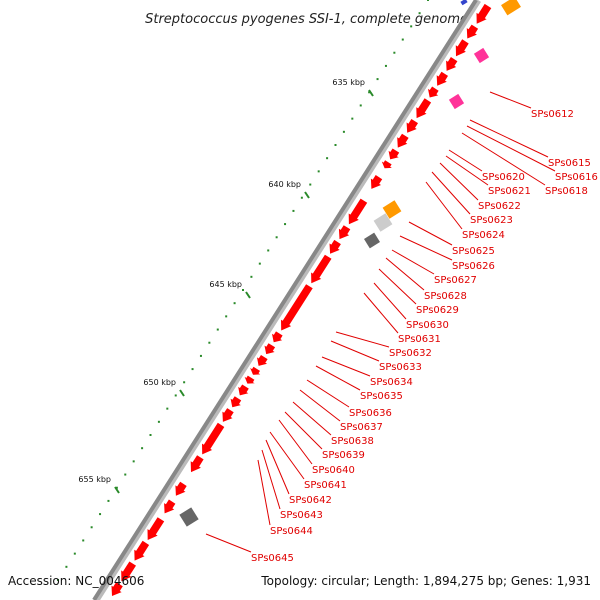  What do you see at coordinates (483, 235) in the screenshot?
I see `gene-label: SPs0624` at bounding box center [483, 235].